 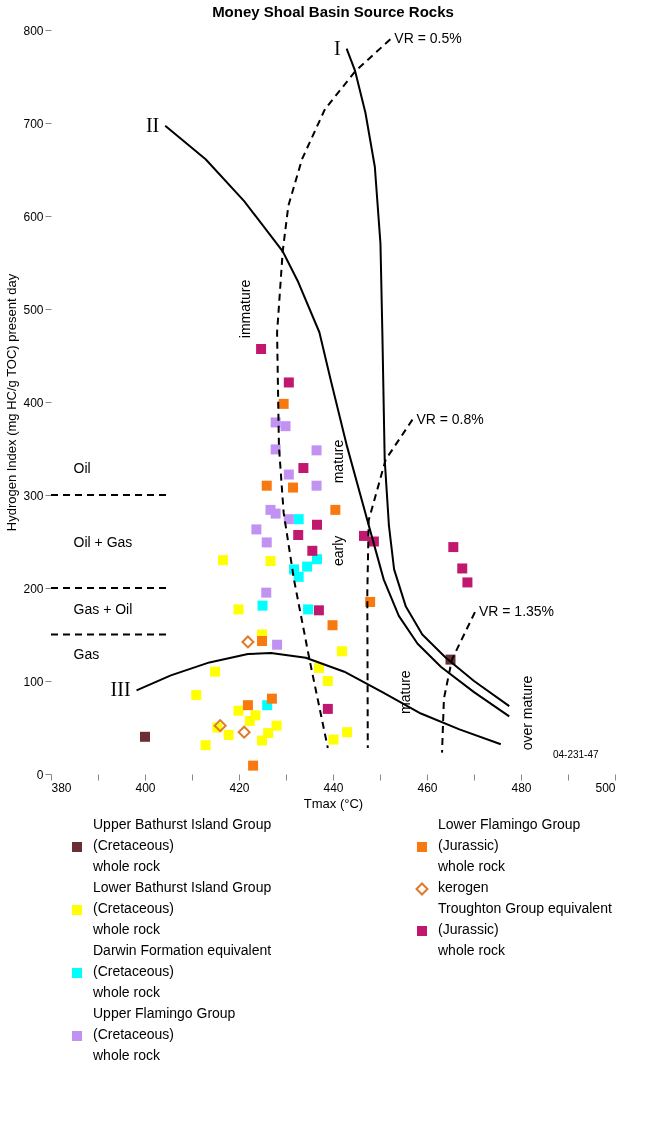 I want to click on y-tick-label: 200, so click(x=33, y=588).